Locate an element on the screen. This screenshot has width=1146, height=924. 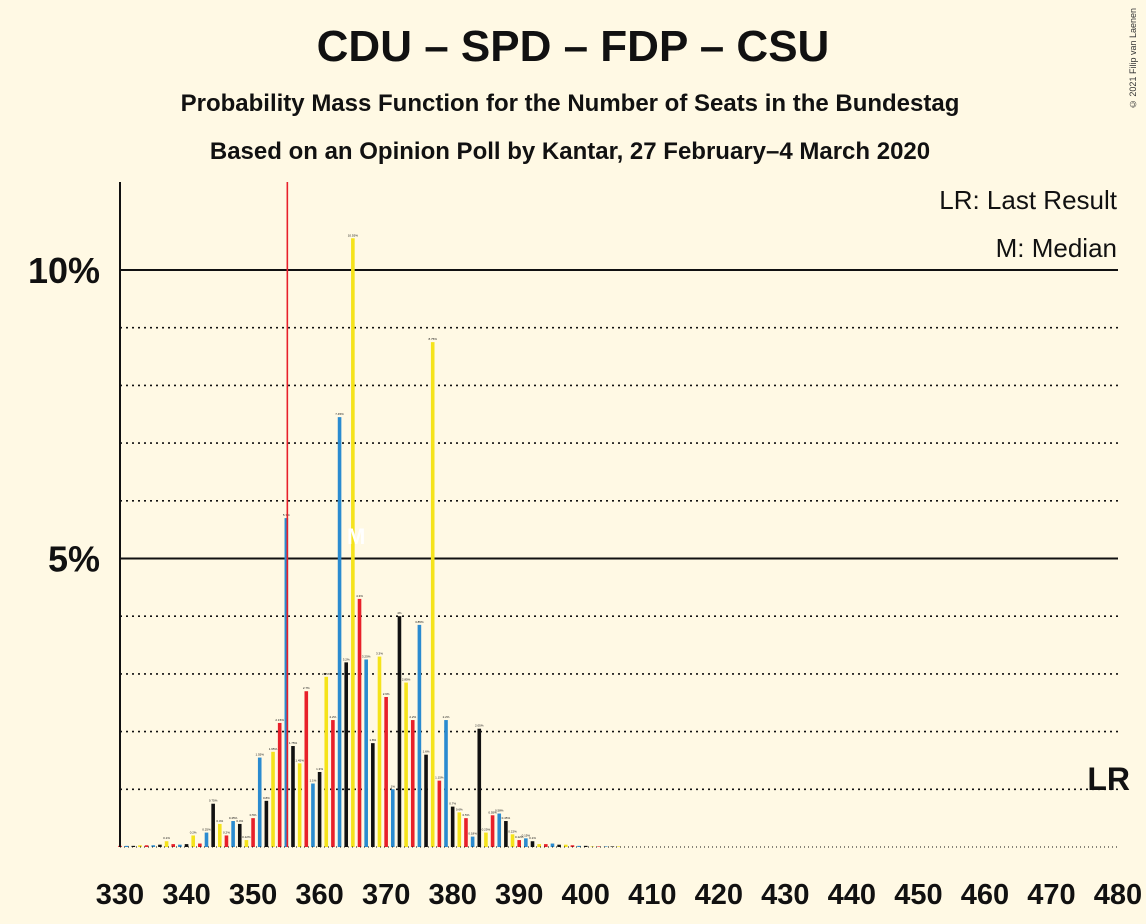
x-tick-label: 350 is located at coordinates (253, 895).